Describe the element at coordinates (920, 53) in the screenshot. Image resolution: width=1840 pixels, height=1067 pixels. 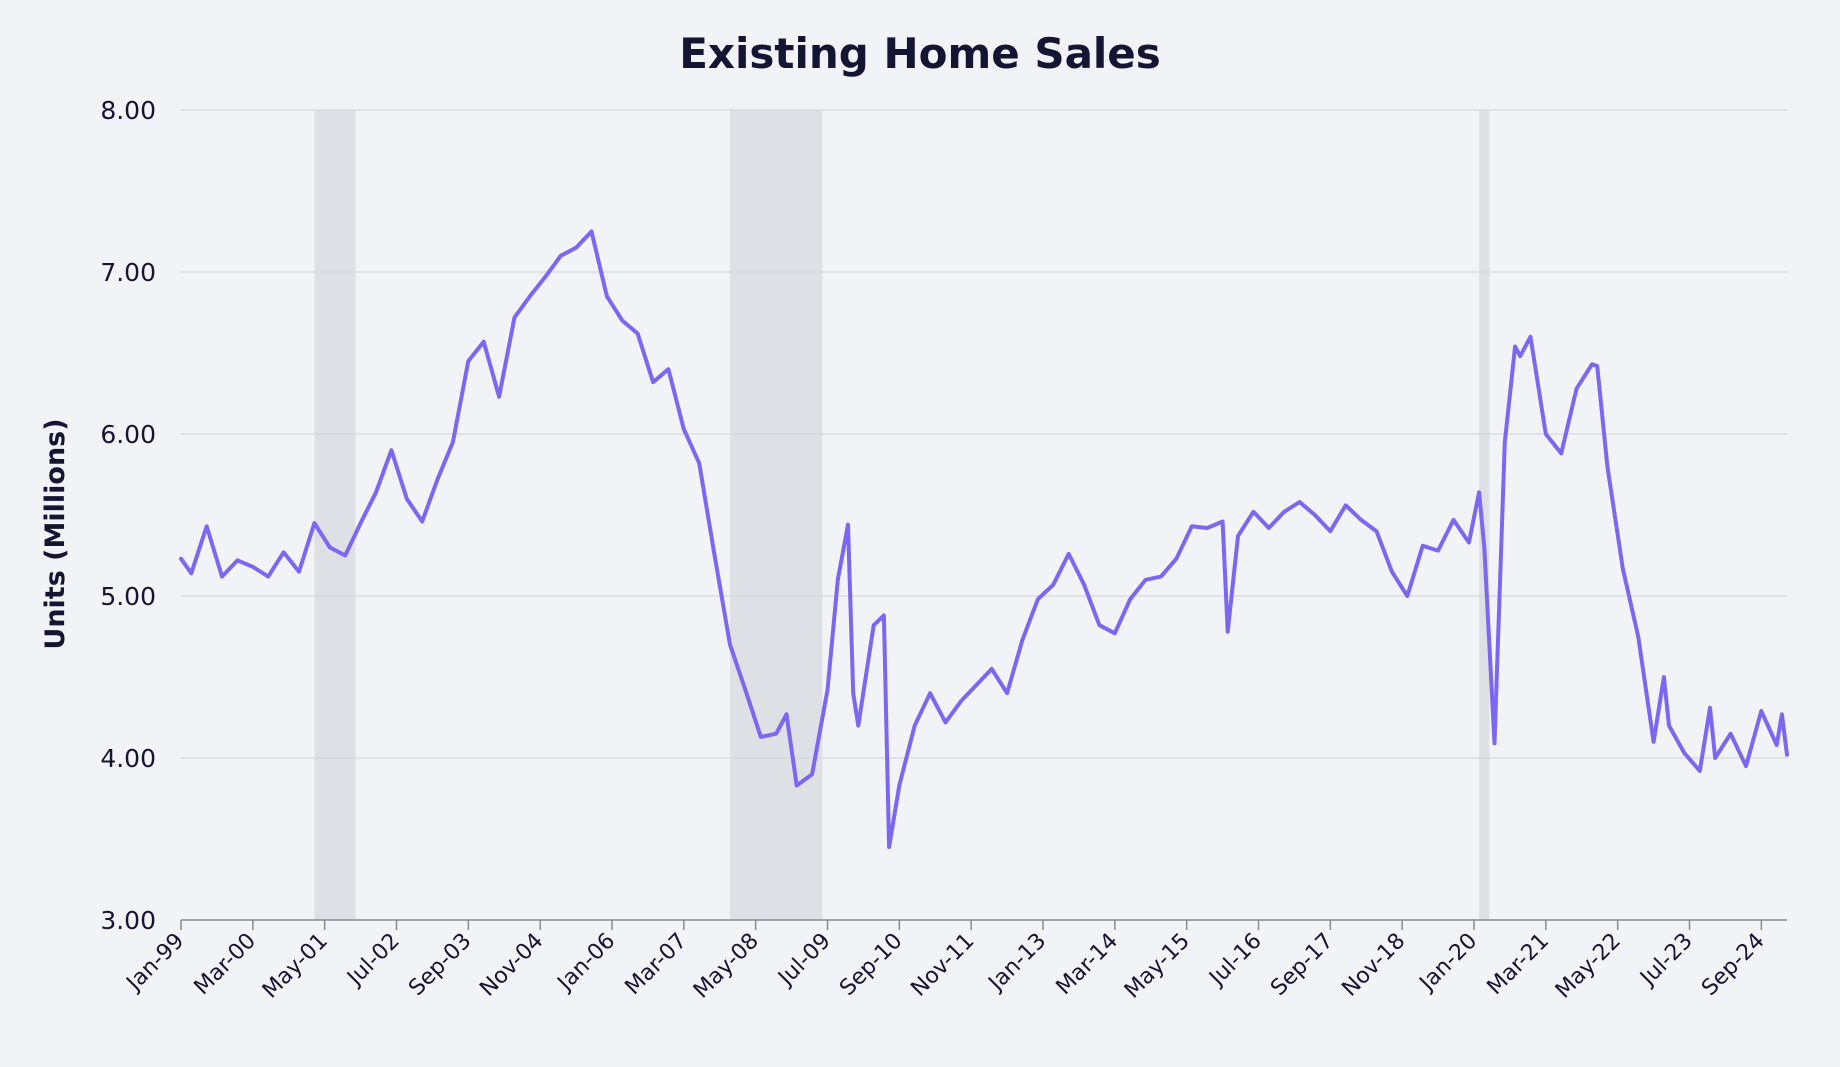
I see `chart-title: Existing Home Sales` at that location.